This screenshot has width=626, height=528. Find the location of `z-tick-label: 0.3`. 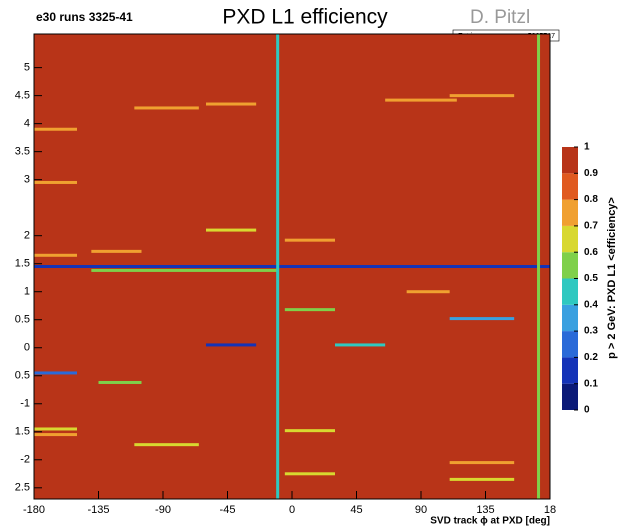

z-tick-label: 0.3 is located at coordinates (591, 331).